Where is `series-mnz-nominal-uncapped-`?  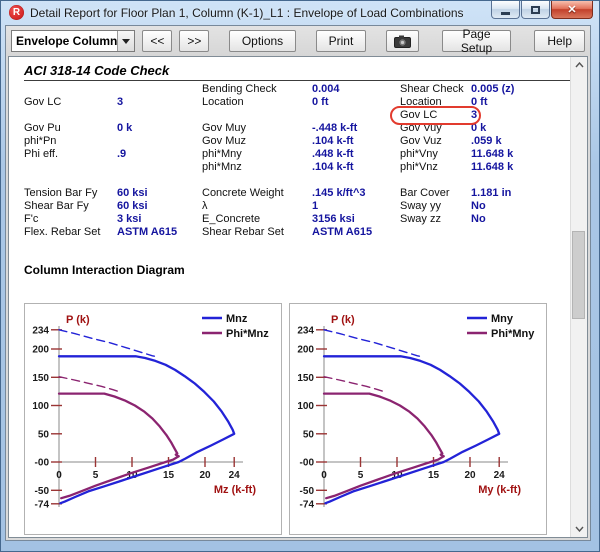 series-mnz-nominal-uncapped- is located at coordinates (108, 343).